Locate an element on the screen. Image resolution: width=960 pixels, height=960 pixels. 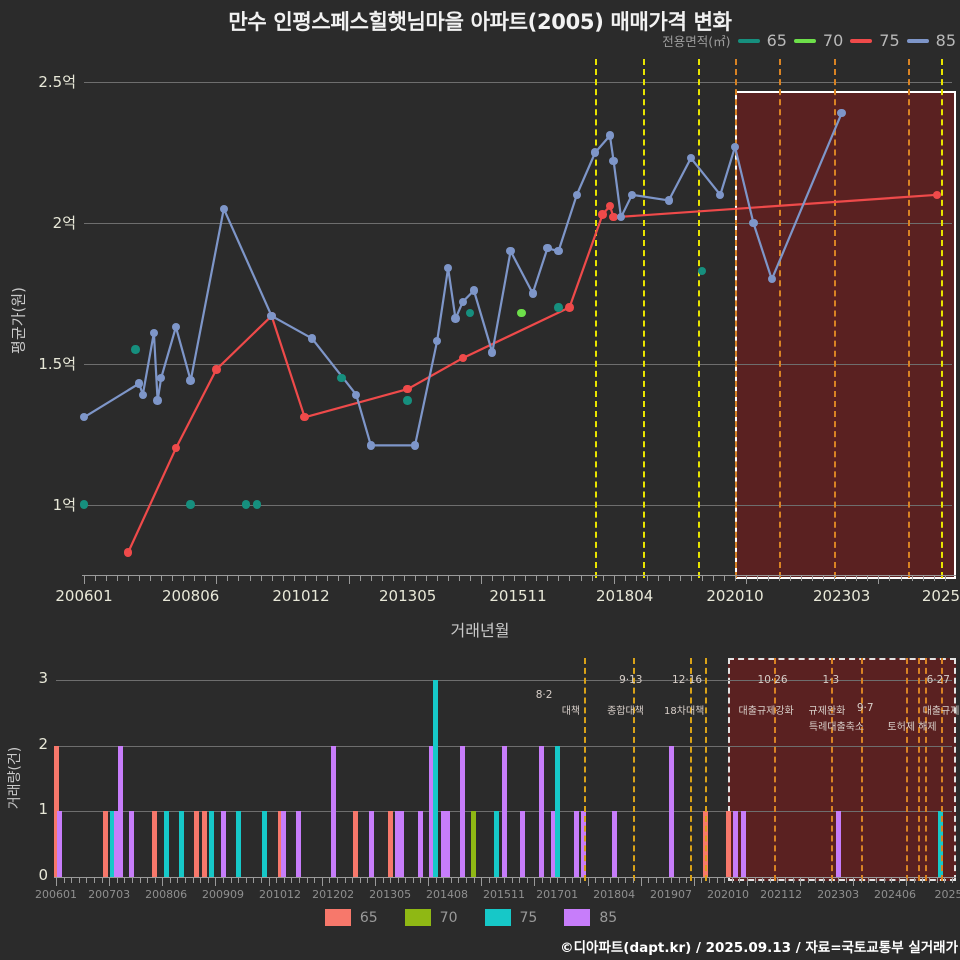
legend-top-item-65: 65 is located at coordinates (776, 40).